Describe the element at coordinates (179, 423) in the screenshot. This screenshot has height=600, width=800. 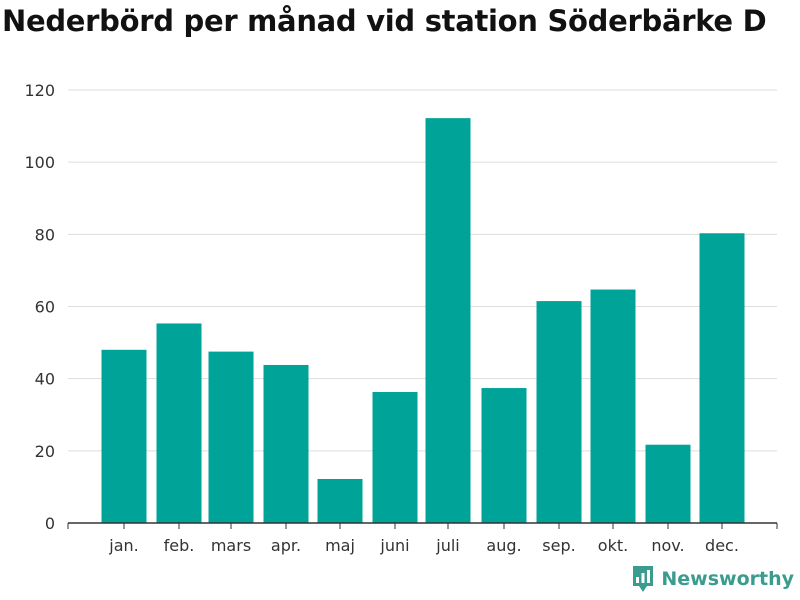
I see `bar-feb` at that location.